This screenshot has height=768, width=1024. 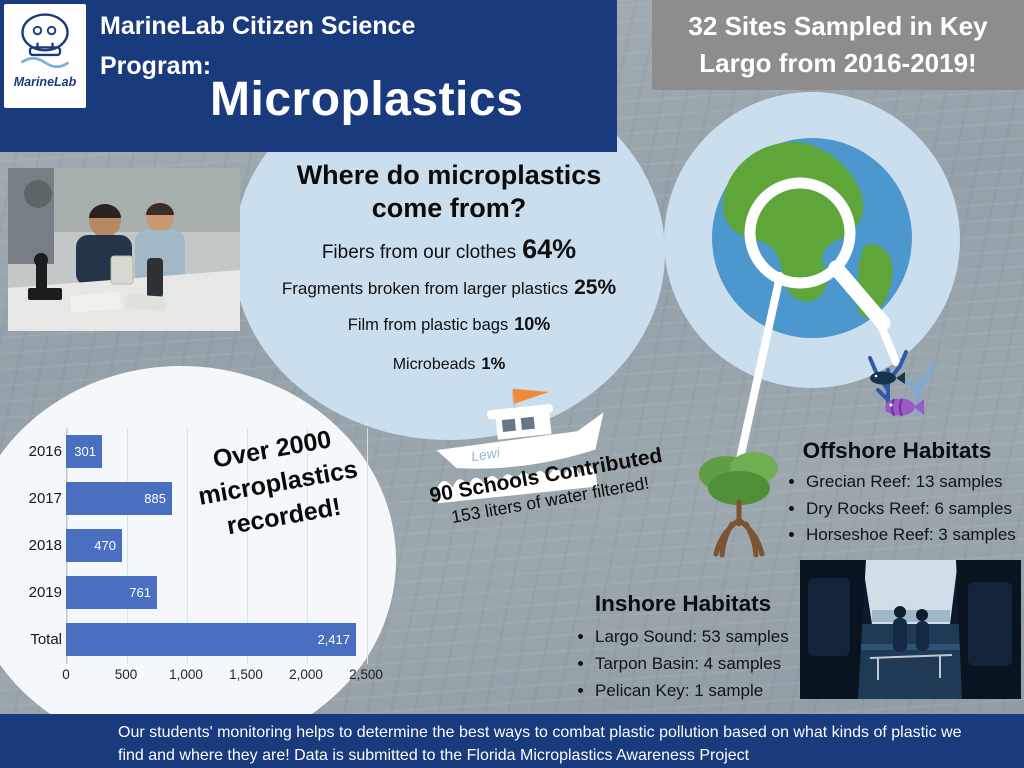 What do you see at coordinates (257, 46) in the screenshot?
I see `program-title: MarineLab Citizen Science Program:` at bounding box center [257, 46].